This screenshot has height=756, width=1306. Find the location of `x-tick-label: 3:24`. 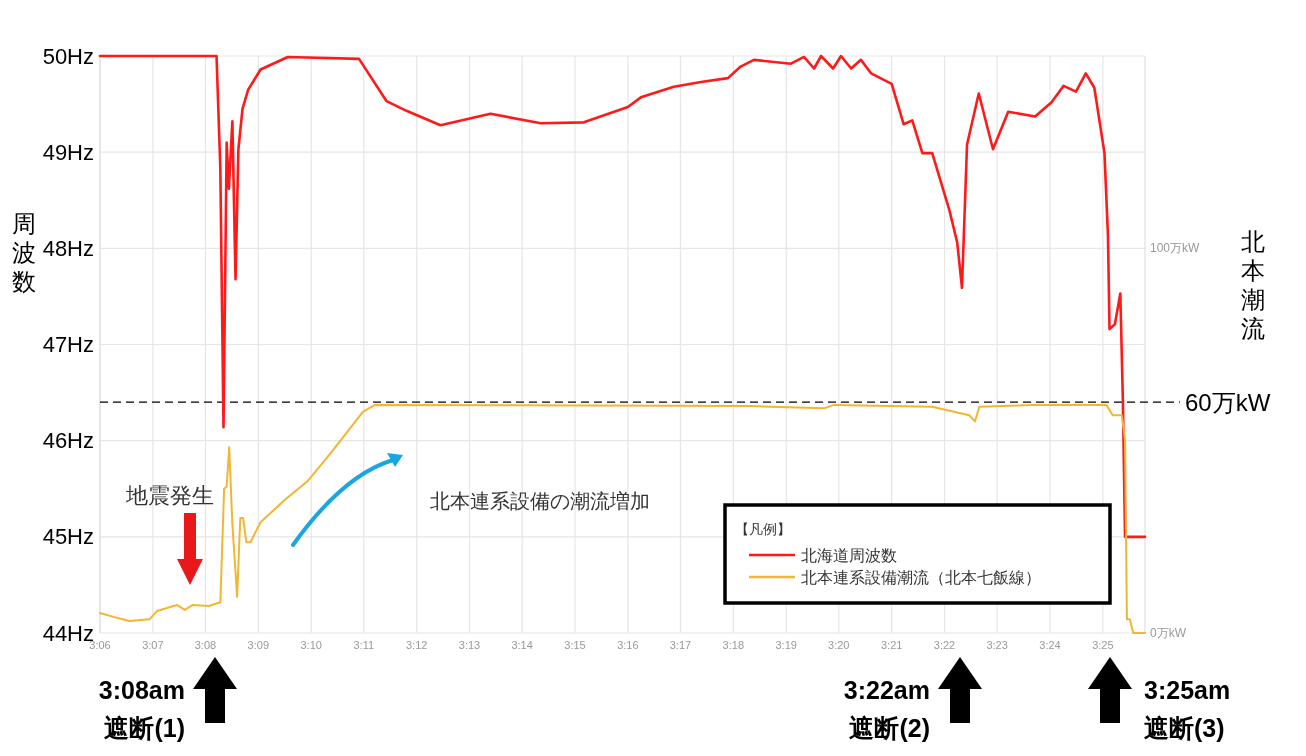

x-tick-label: 3:24 is located at coordinates (1050, 645).